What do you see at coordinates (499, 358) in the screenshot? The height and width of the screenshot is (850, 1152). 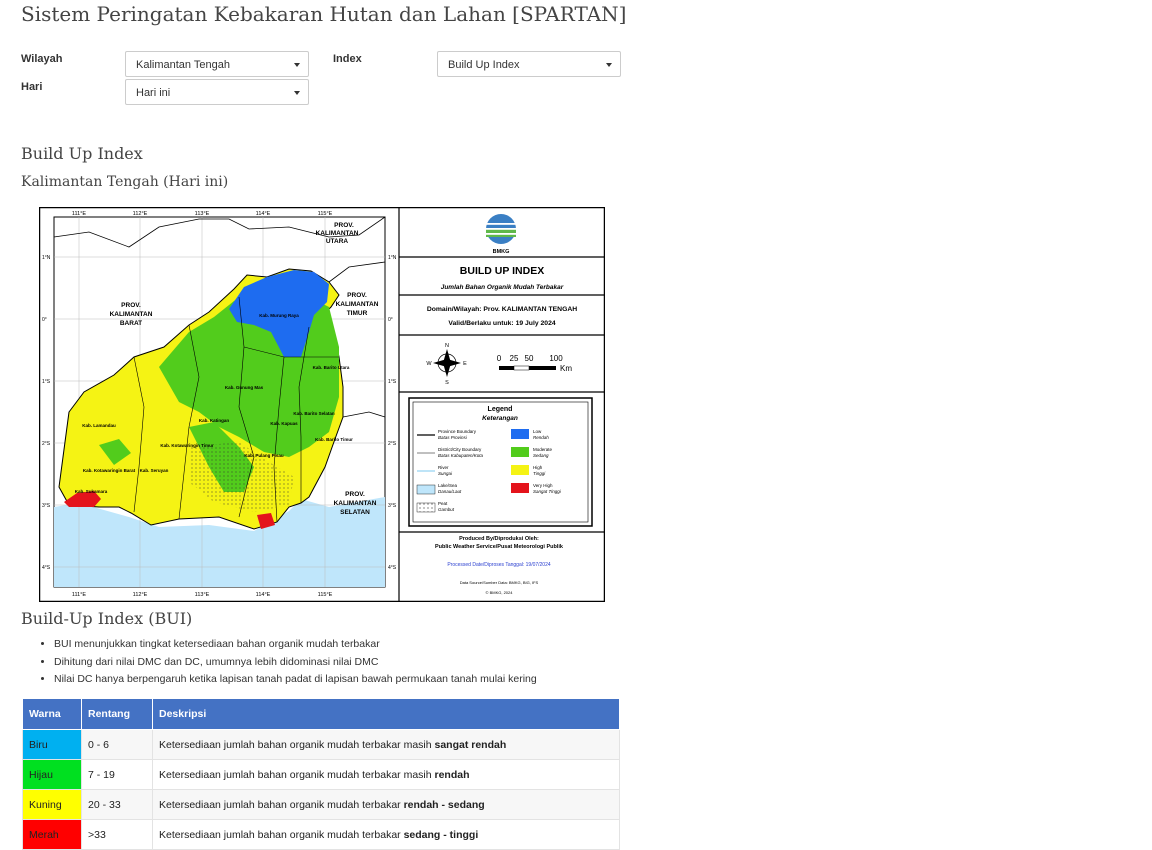 I see `scale-label: 0` at bounding box center [499, 358].